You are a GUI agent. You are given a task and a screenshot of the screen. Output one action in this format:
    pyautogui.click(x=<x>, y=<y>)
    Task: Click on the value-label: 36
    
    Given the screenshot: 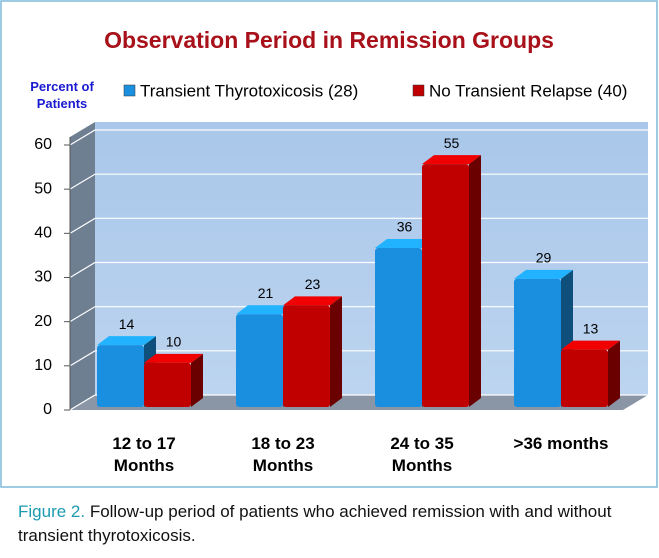 What is the action you would take?
    pyautogui.click(x=405, y=227)
    